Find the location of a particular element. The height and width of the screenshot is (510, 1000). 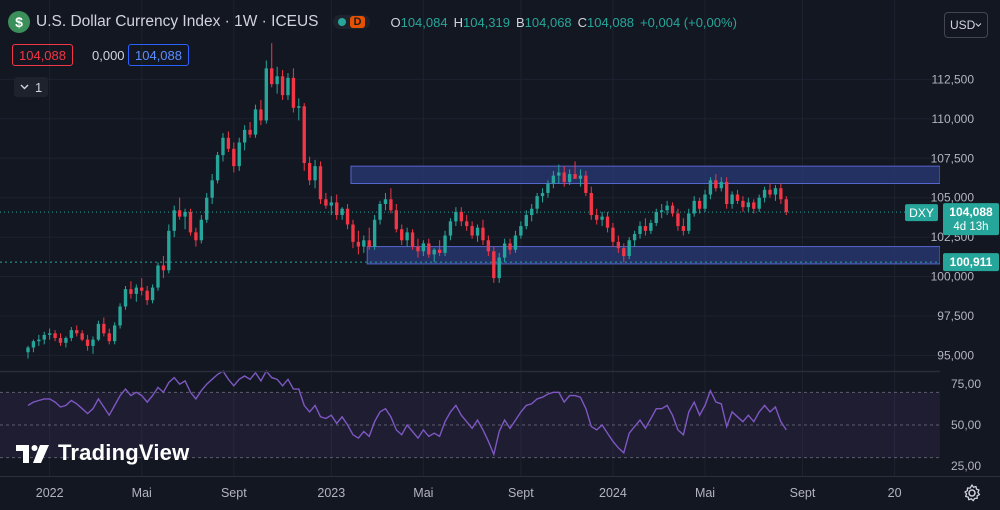

buy-price-button: 104,088 is located at coordinates (158, 55).